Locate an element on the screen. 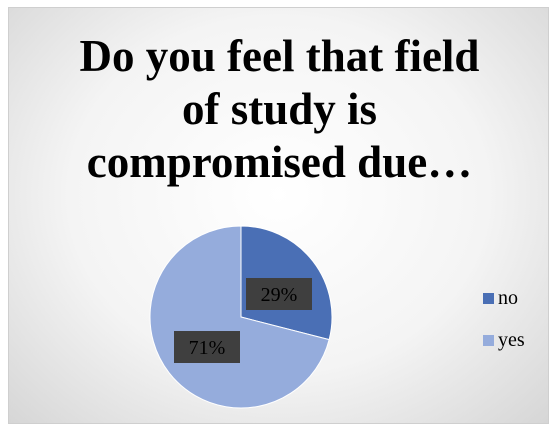 The height and width of the screenshot is (435, 558). legend-swatch-yes is located at coordinates (488, 340).